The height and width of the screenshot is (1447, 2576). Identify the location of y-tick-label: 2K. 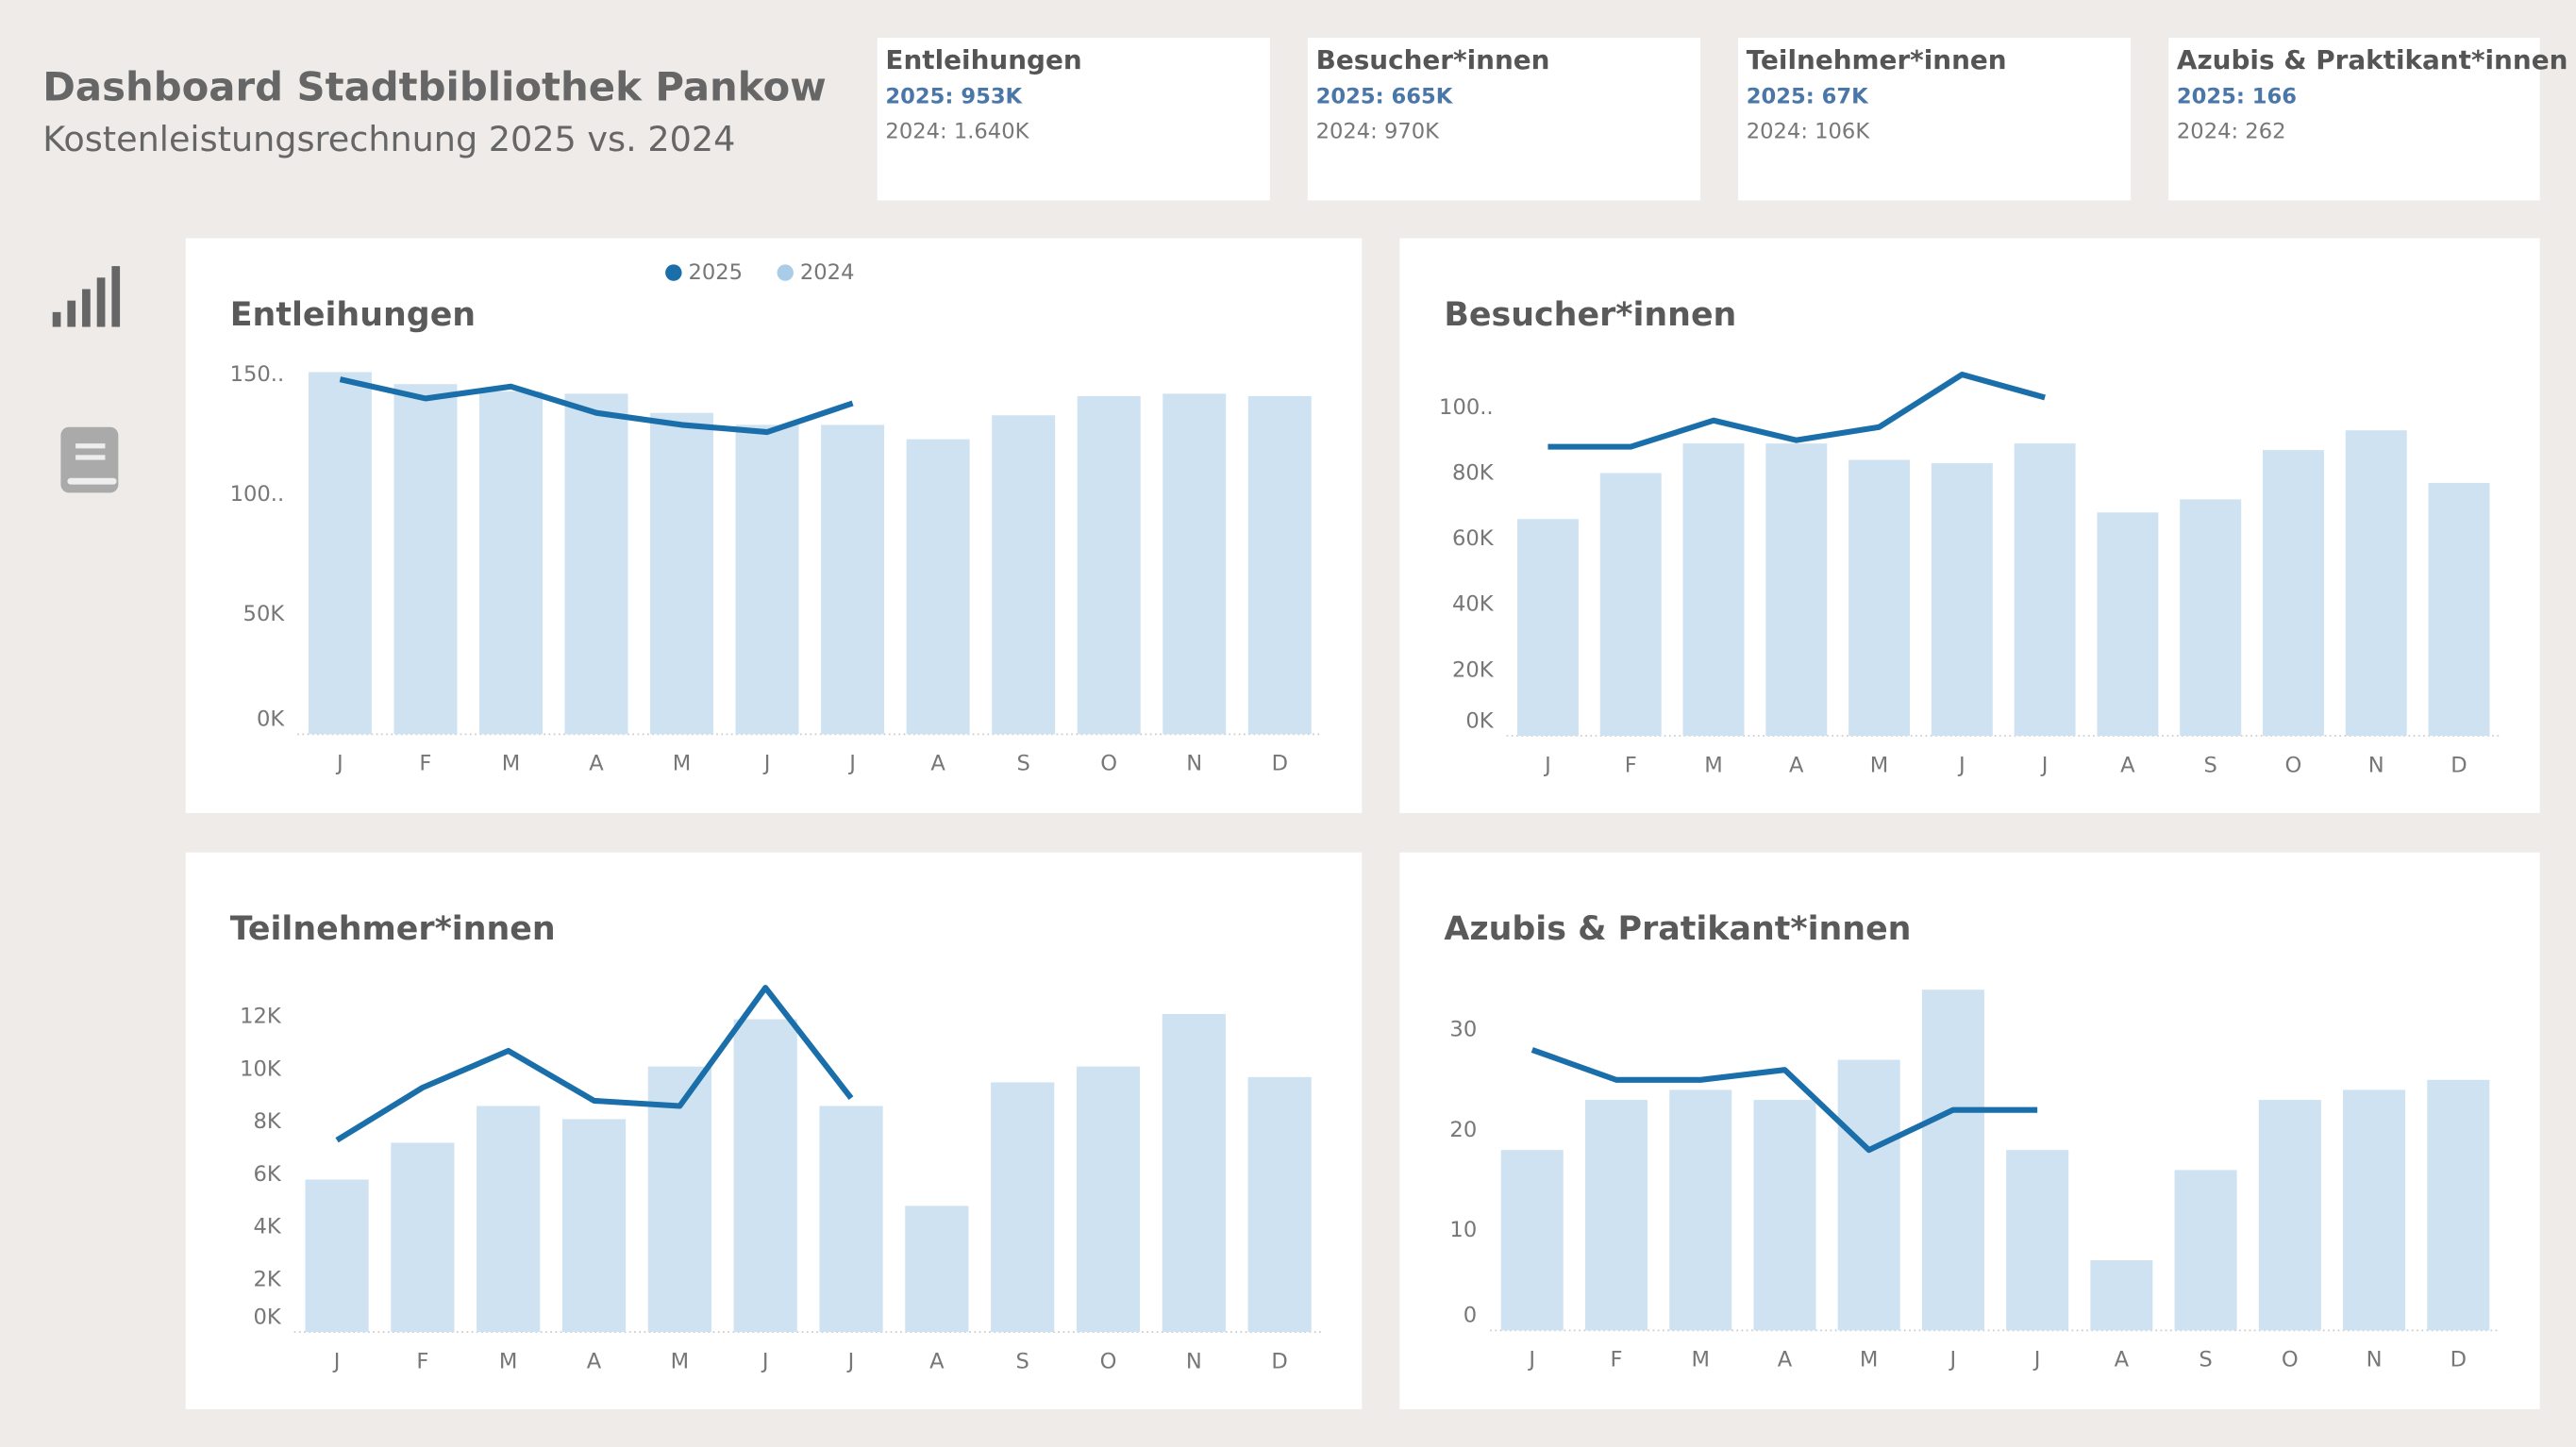
(267, 1279).